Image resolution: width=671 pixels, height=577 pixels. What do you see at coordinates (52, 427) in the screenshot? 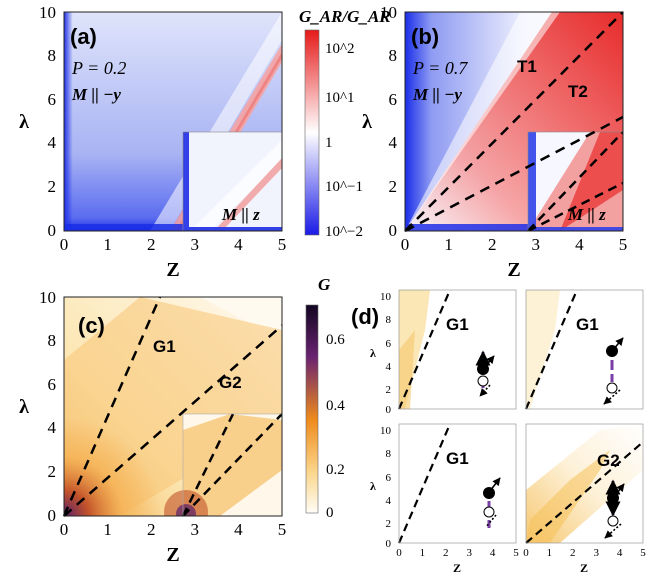
I see `panel-c-ytick: 4` at bounding box center [52, 427].